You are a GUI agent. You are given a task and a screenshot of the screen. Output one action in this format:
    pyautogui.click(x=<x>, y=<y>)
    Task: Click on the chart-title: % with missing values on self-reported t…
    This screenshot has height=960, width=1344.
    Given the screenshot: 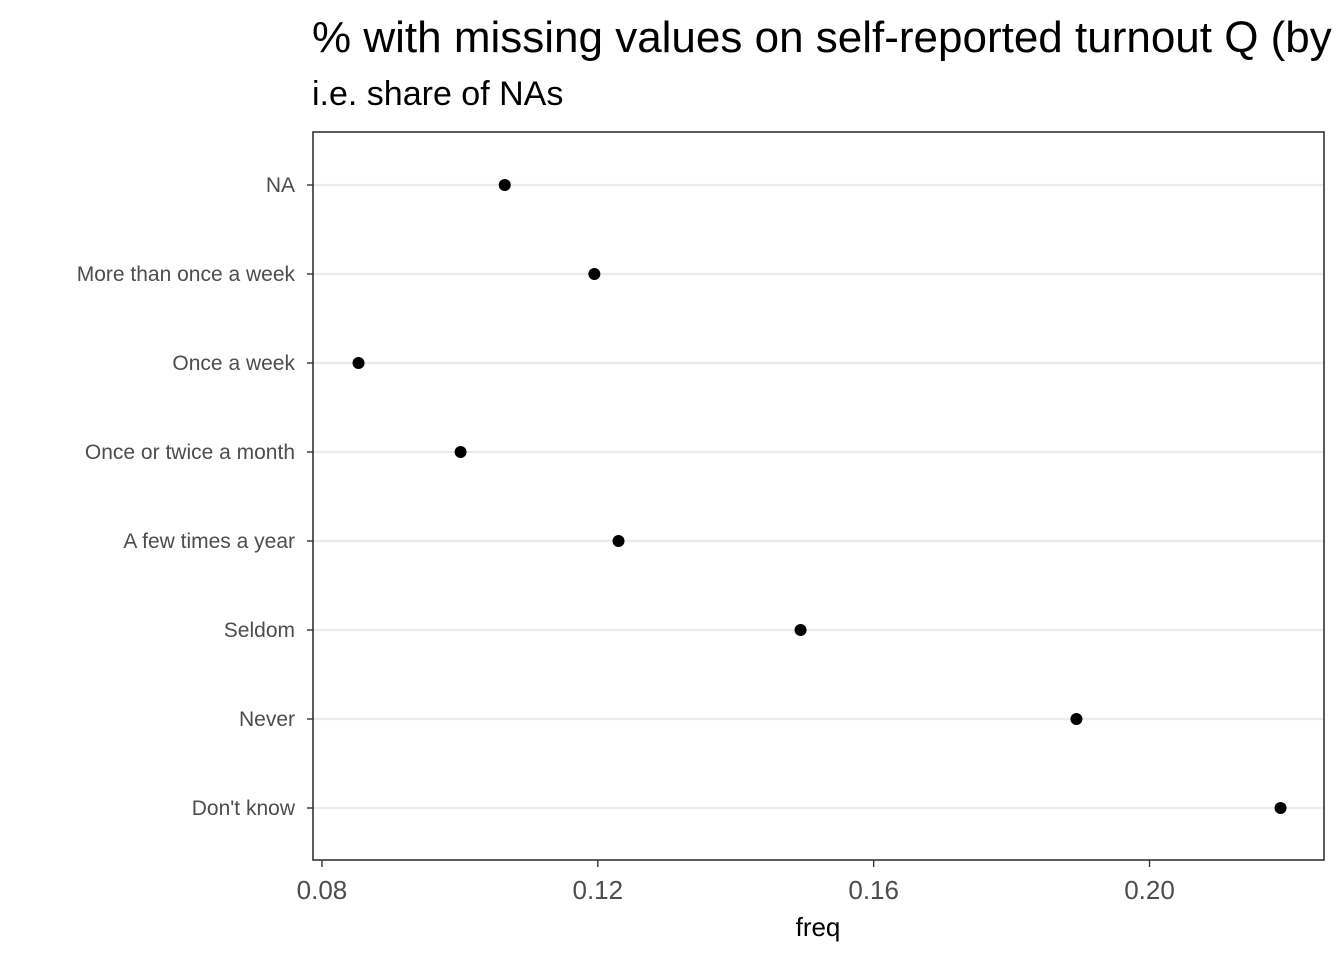 What is the action you would take?
    pyautogui.click(x=822, y=37)
    